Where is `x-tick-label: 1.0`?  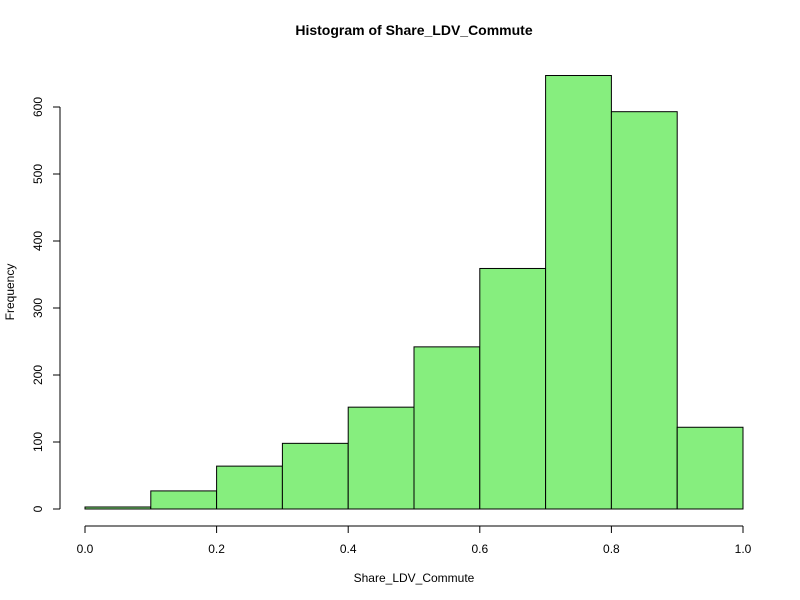
x-tick-label: 1.0 is located at coordinates (743, 549).